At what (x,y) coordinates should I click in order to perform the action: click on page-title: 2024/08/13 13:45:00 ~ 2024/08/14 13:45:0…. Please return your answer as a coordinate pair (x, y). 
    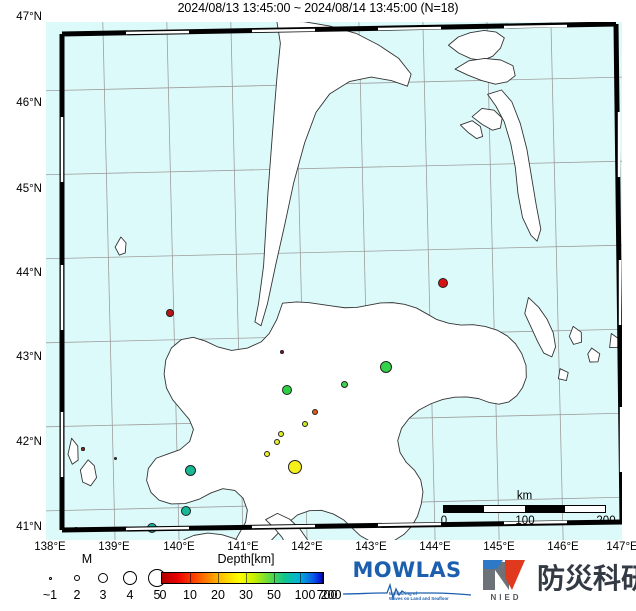
    Looking at the image, I should click on (318, 8).